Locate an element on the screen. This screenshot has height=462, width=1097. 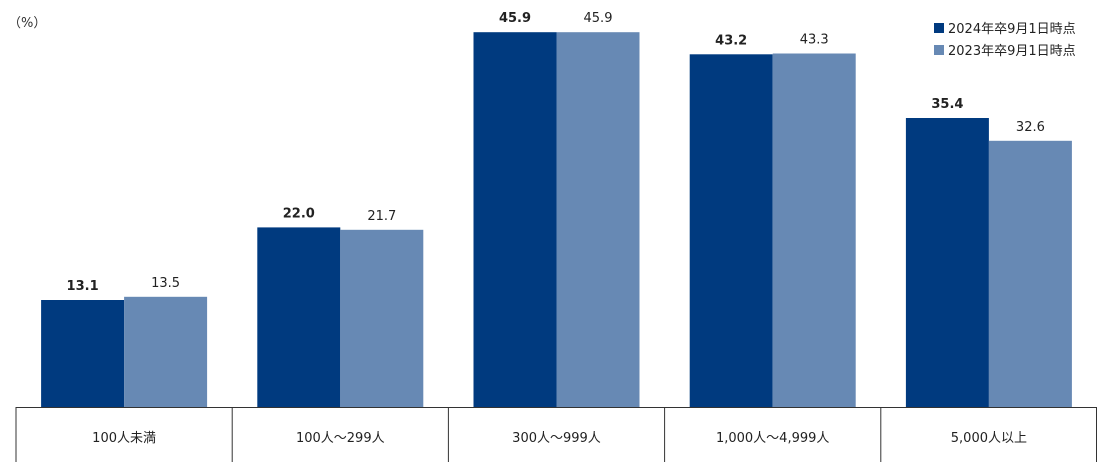
value-label-2024-4: 35.4 is located at coordinates (947, 104).